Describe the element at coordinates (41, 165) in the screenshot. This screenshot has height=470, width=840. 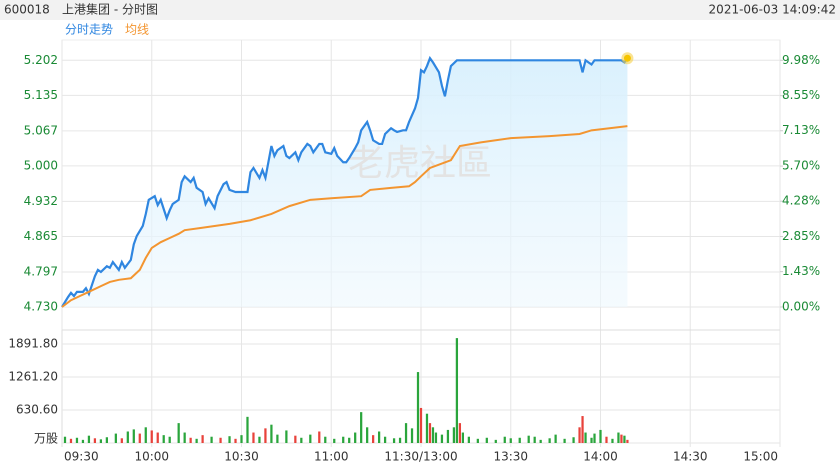
I see `y-tick-label: 5.000` at that location.